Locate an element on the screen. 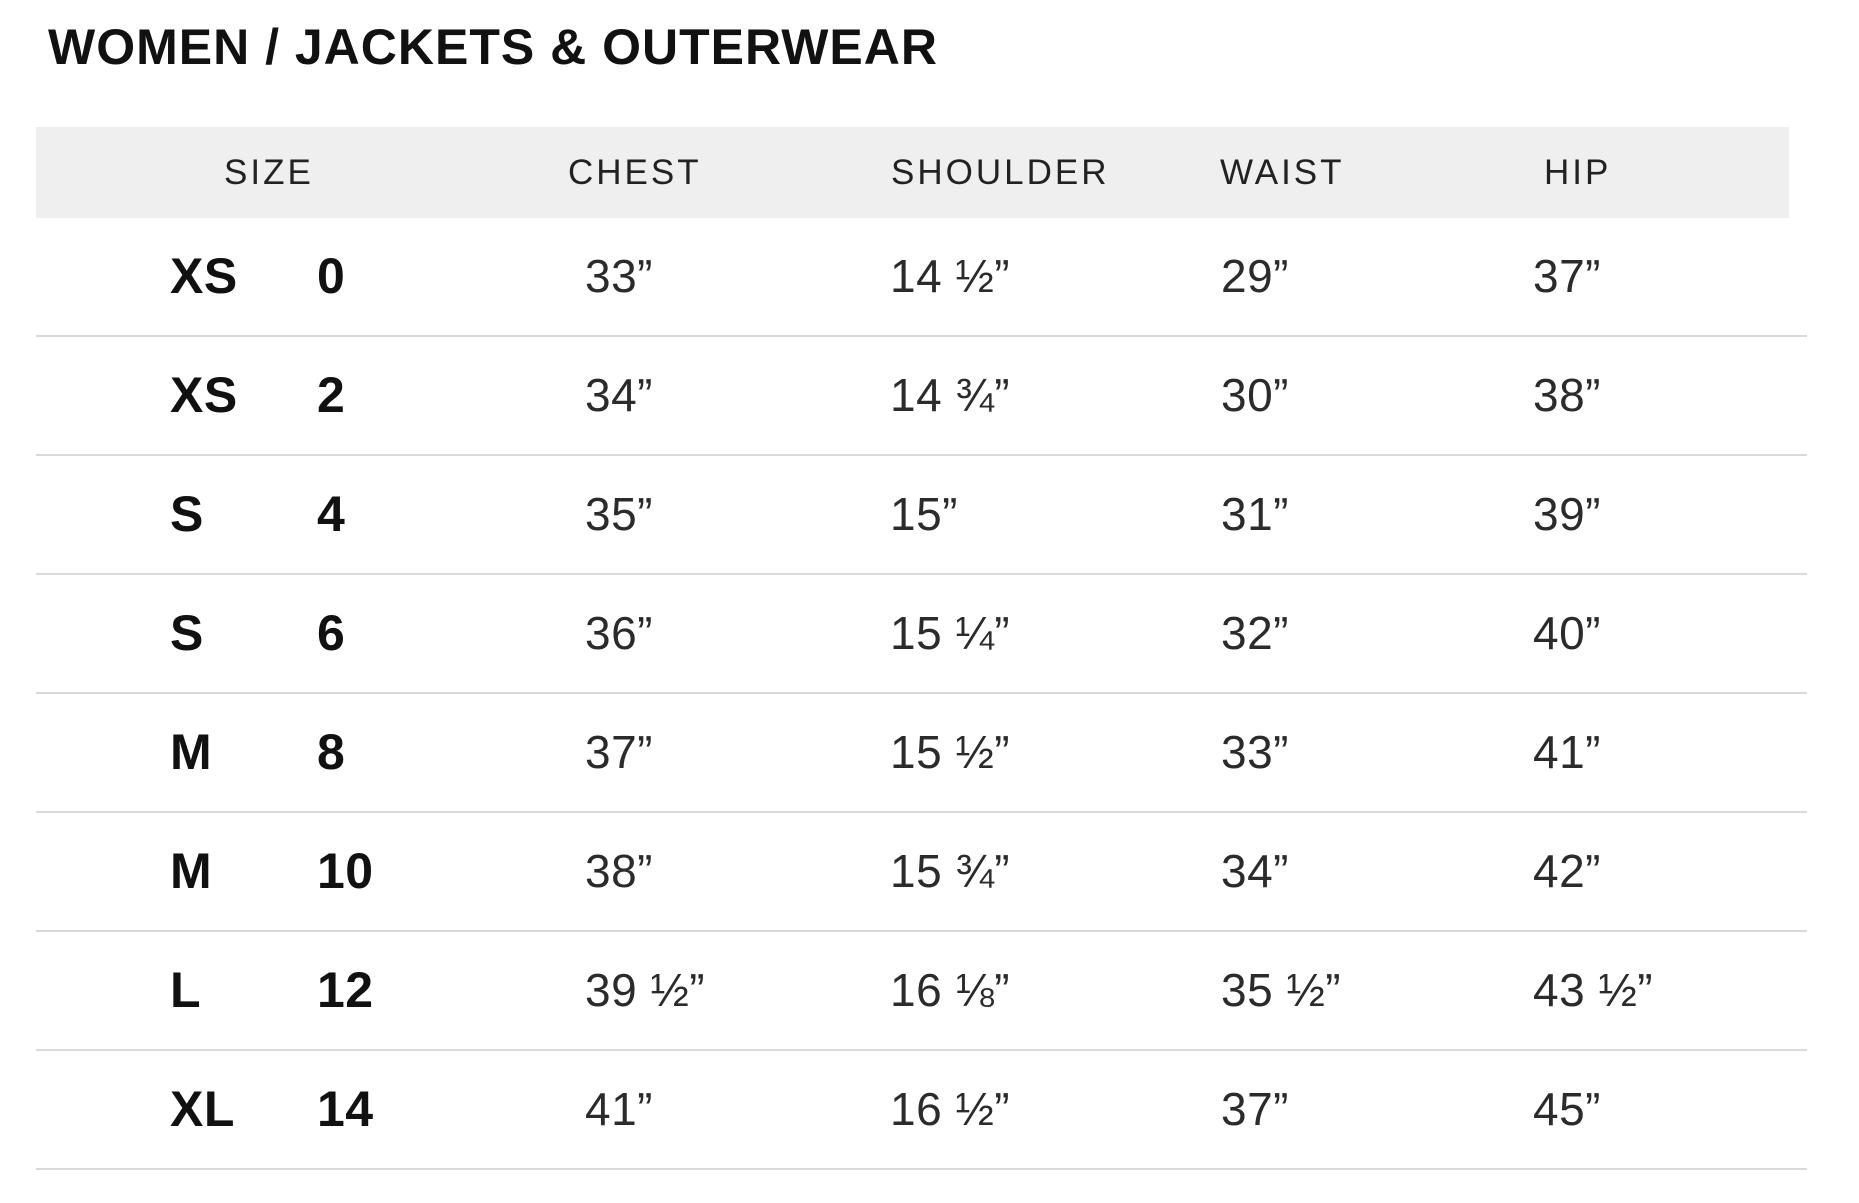 The height and width of the screenshot is (1203, 1859). cell-size-number: 4 is located at coordinates (331, 513).